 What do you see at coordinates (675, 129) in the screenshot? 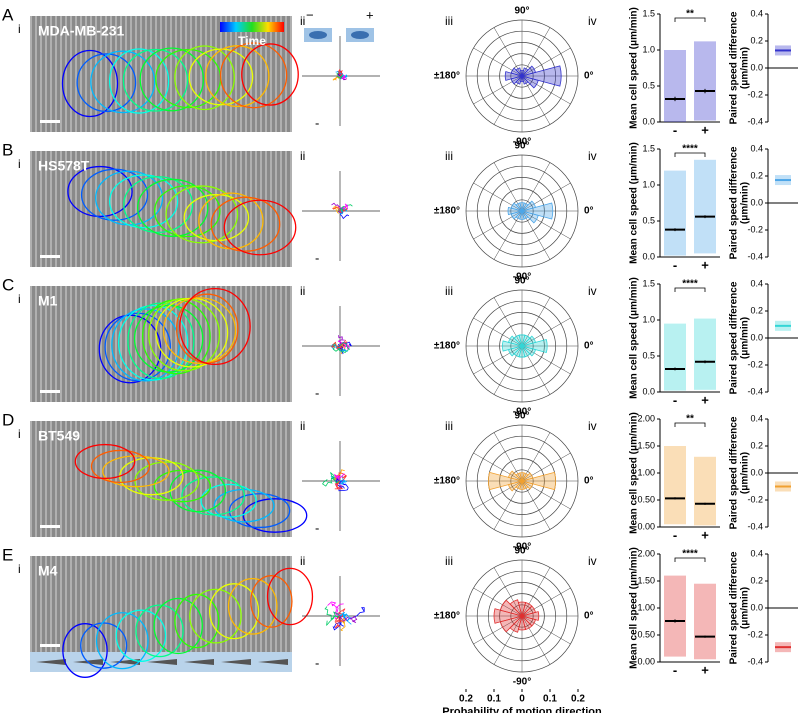
I see `x-tick-label: -` at bounding box center [675, 129].